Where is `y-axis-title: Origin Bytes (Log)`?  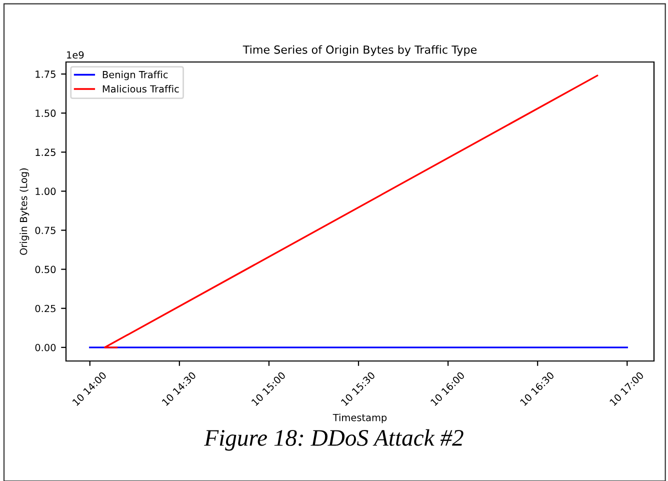
y-axis-title: Origin Bytes (Log) is located at coordinates (25, 211).